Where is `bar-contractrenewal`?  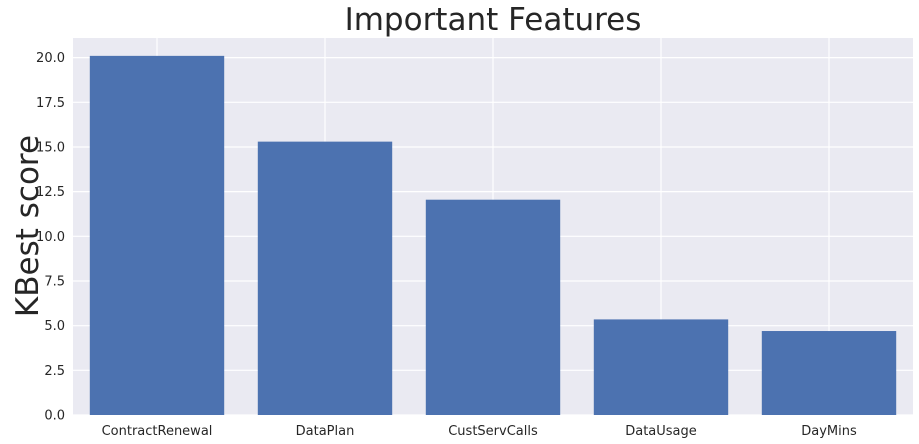 bar-contractrenewal is located at coordinates (157, 235).